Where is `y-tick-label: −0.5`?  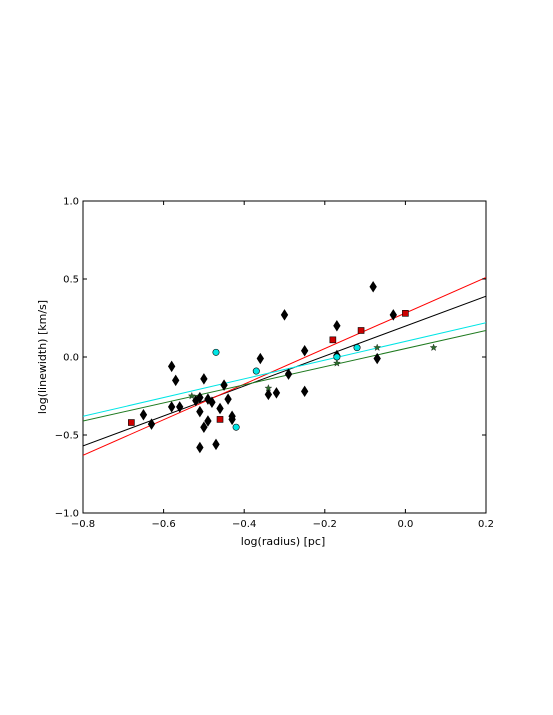
y-tick-label: −0.5 is located at coordinates (67, 436).